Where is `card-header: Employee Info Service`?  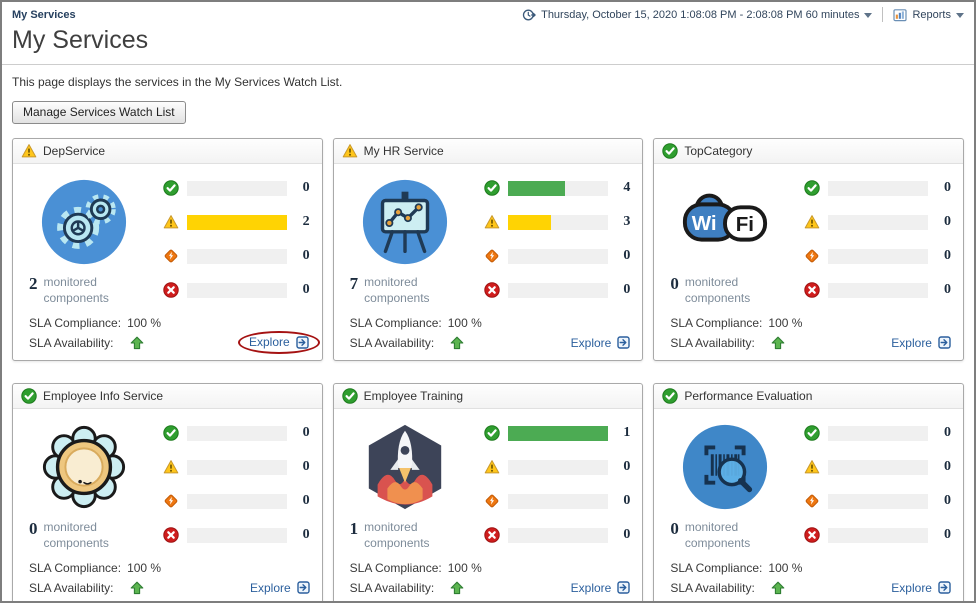
card-header: Employee Info Service is located at coordinates (167, 396).